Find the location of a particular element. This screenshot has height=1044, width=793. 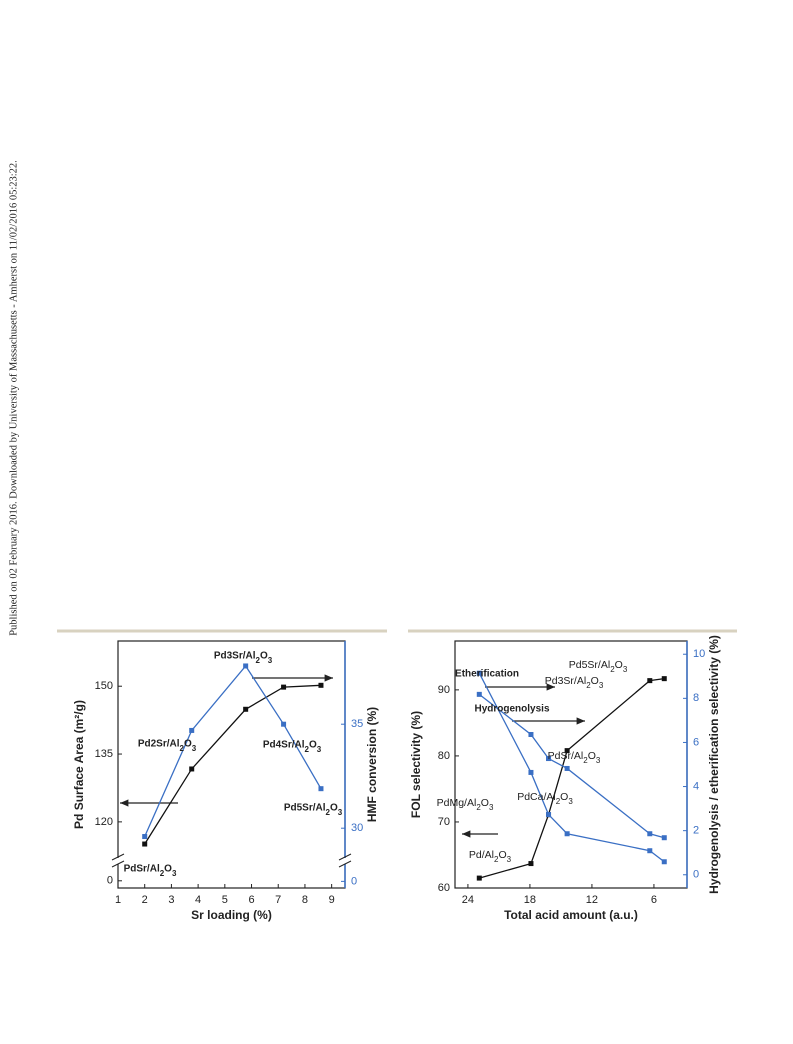

y-axis-label: FOL selectivity (%) is located at coordinates (416, 764).